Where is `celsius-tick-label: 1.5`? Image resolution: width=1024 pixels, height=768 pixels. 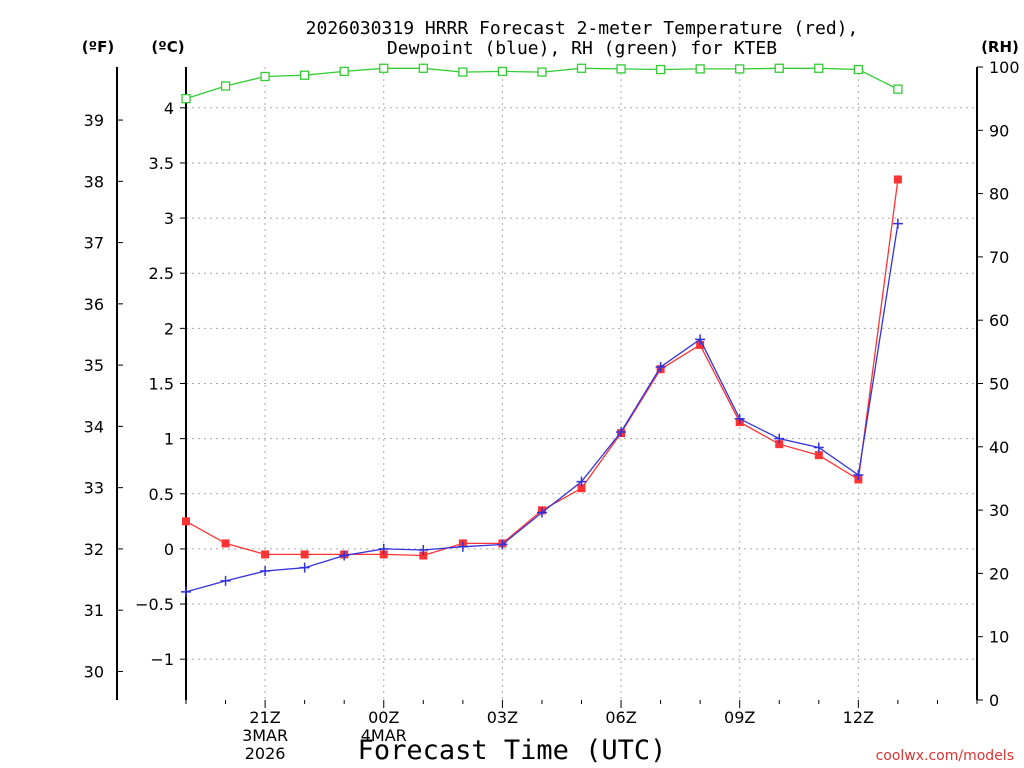 celsius-tick-label: 1.5 is located at coordinates (161, 384).